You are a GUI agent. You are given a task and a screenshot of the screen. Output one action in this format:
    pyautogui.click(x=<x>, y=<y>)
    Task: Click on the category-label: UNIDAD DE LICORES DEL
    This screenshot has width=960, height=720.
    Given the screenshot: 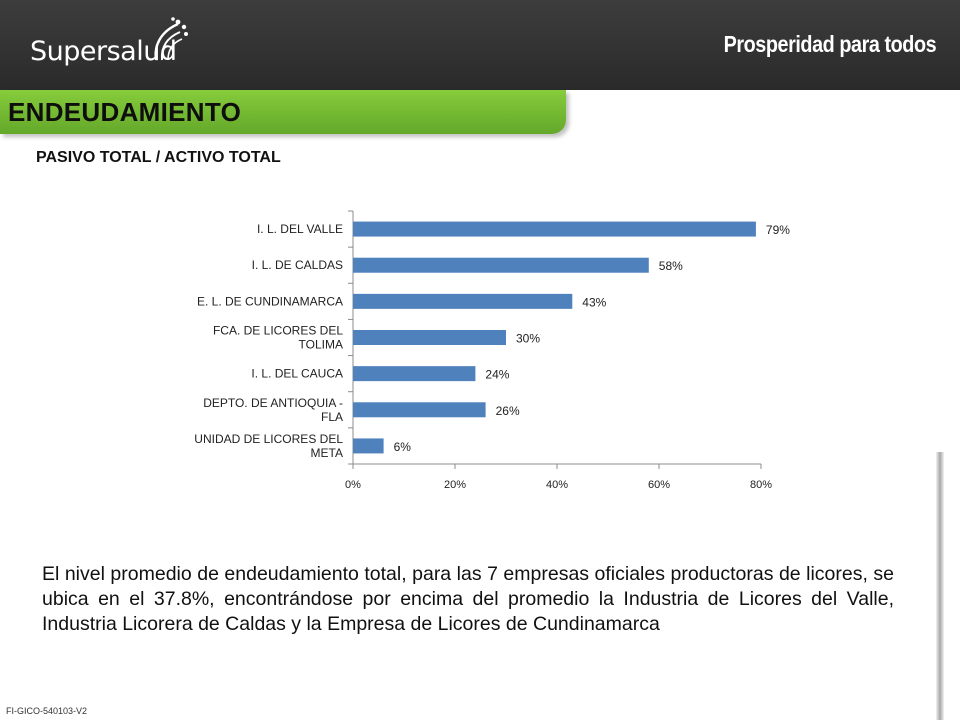 What is the action you would take?
    pyautogui.click(x=268, y=439)
    